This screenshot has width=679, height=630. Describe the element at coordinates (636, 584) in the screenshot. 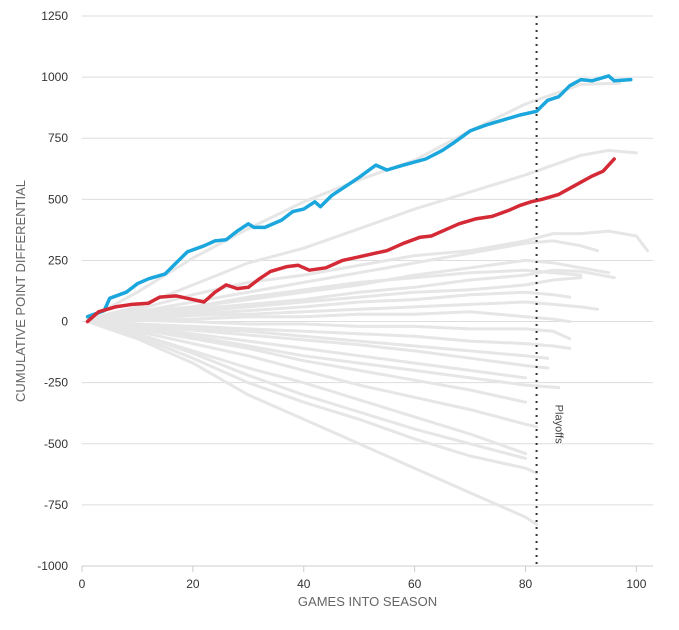

I see `x-tick-label: 100` at that location.